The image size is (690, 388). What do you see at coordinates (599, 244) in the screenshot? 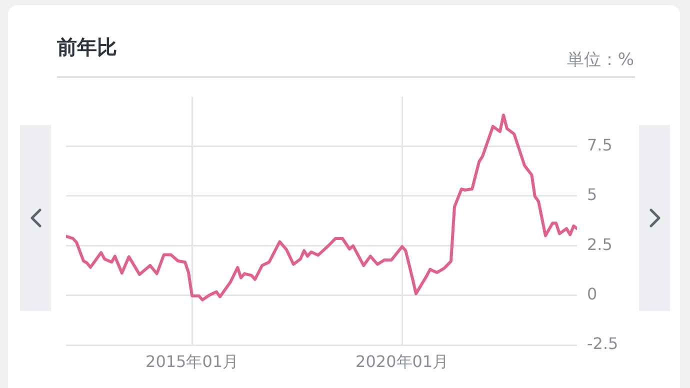
I see `y-tick-label: 2.5` at bounding box center [599, 244].